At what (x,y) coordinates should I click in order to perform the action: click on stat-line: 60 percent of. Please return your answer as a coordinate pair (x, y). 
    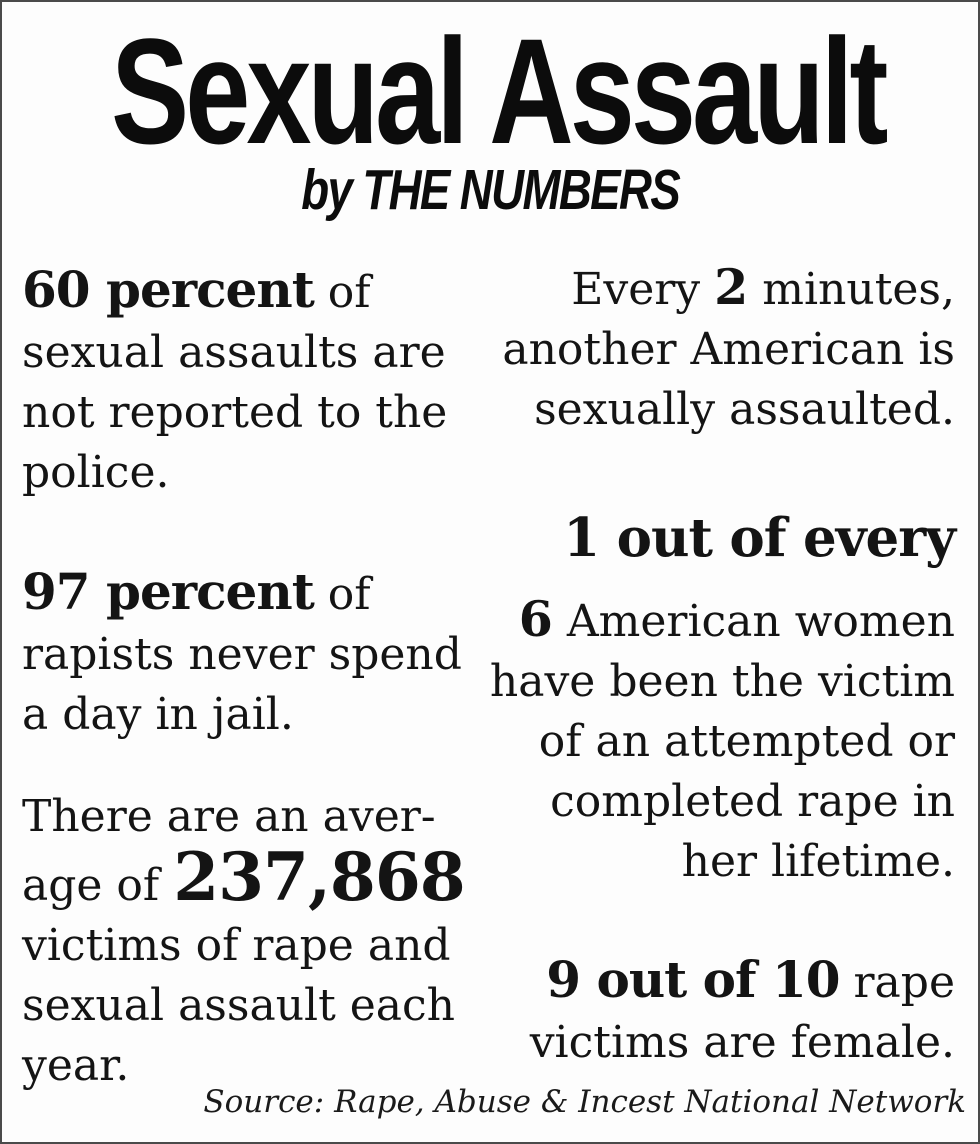
    Looking at the image, I should click on (247, 291).